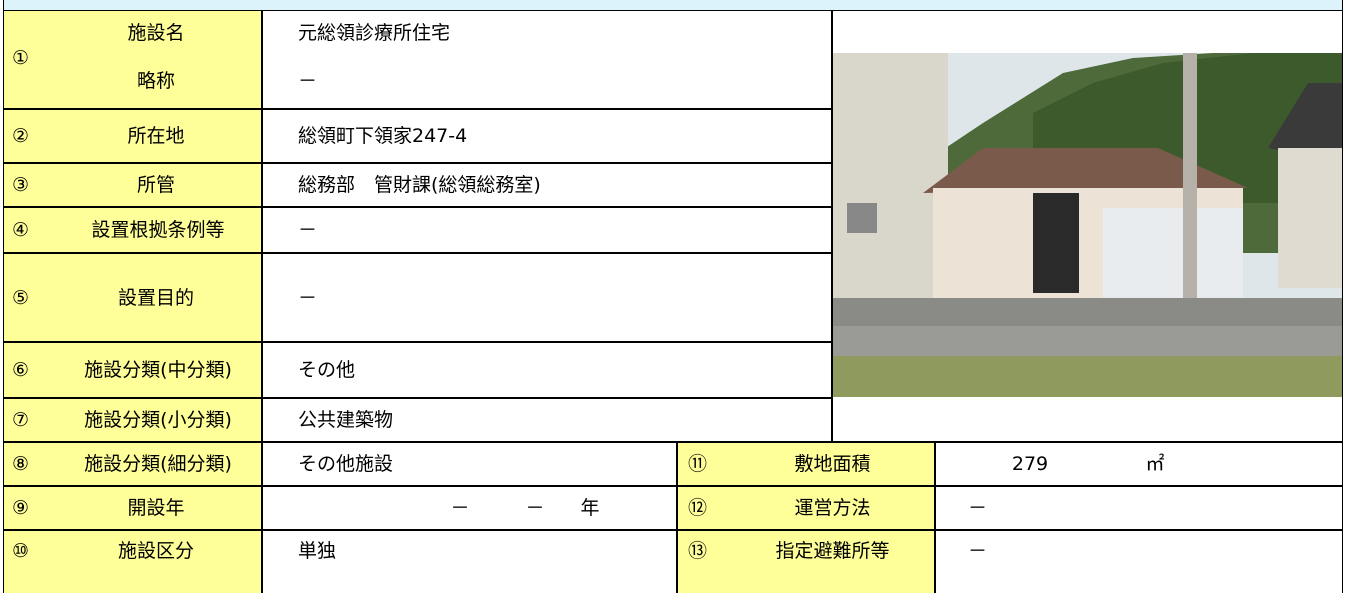 The height and width of the screenshot is (593, 1354). Describe the element at coordinates (156, 508) in the screenshot. I see `row-label: 開設年` at that location.